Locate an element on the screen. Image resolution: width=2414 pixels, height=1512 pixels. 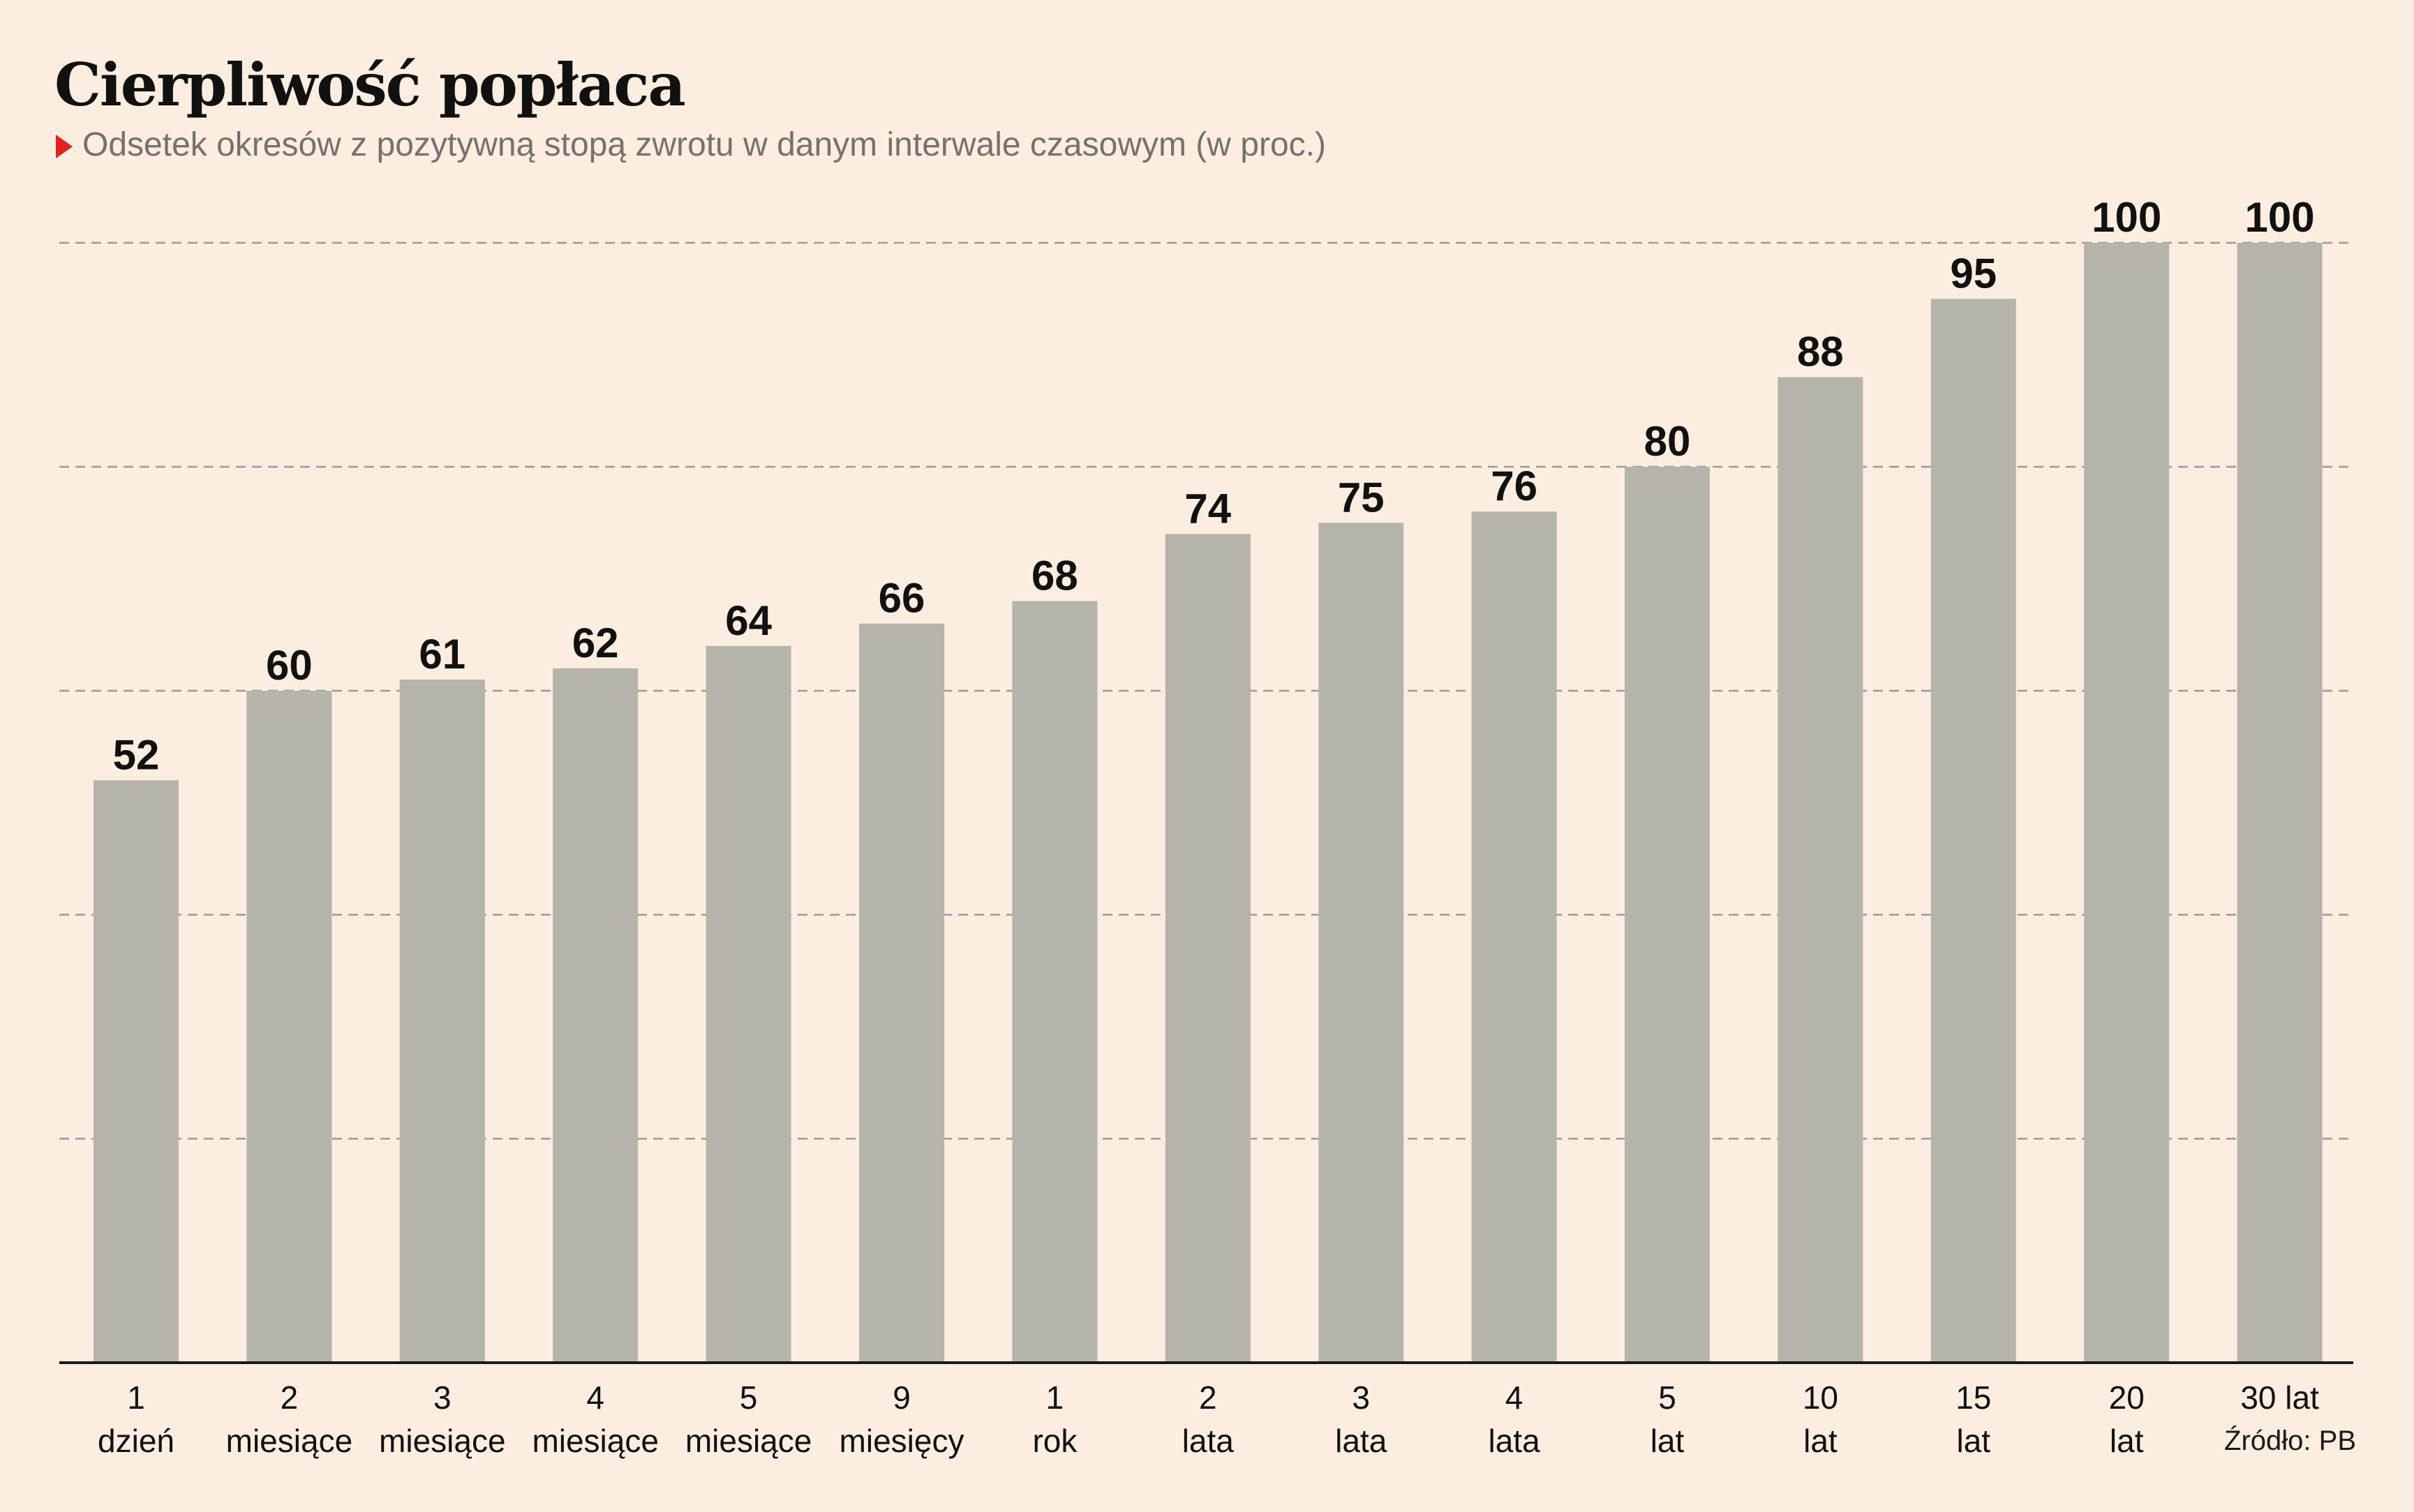
value-label-4: 64 is located at coordinates (748, 620).